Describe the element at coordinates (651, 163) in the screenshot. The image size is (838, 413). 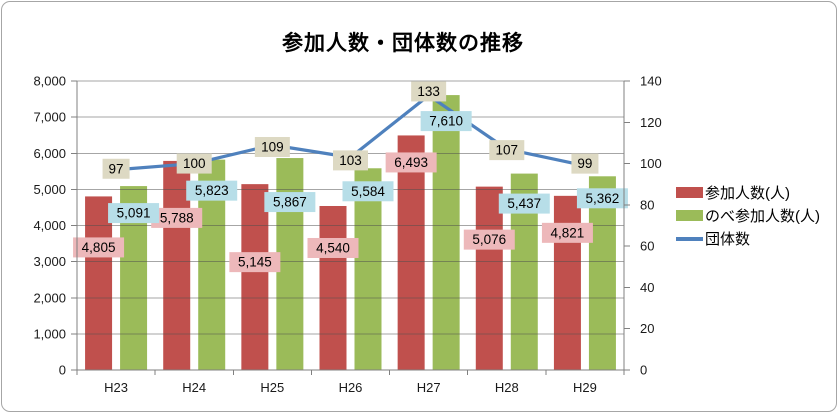
I see `right-axis-tick-label: 100` at that location.